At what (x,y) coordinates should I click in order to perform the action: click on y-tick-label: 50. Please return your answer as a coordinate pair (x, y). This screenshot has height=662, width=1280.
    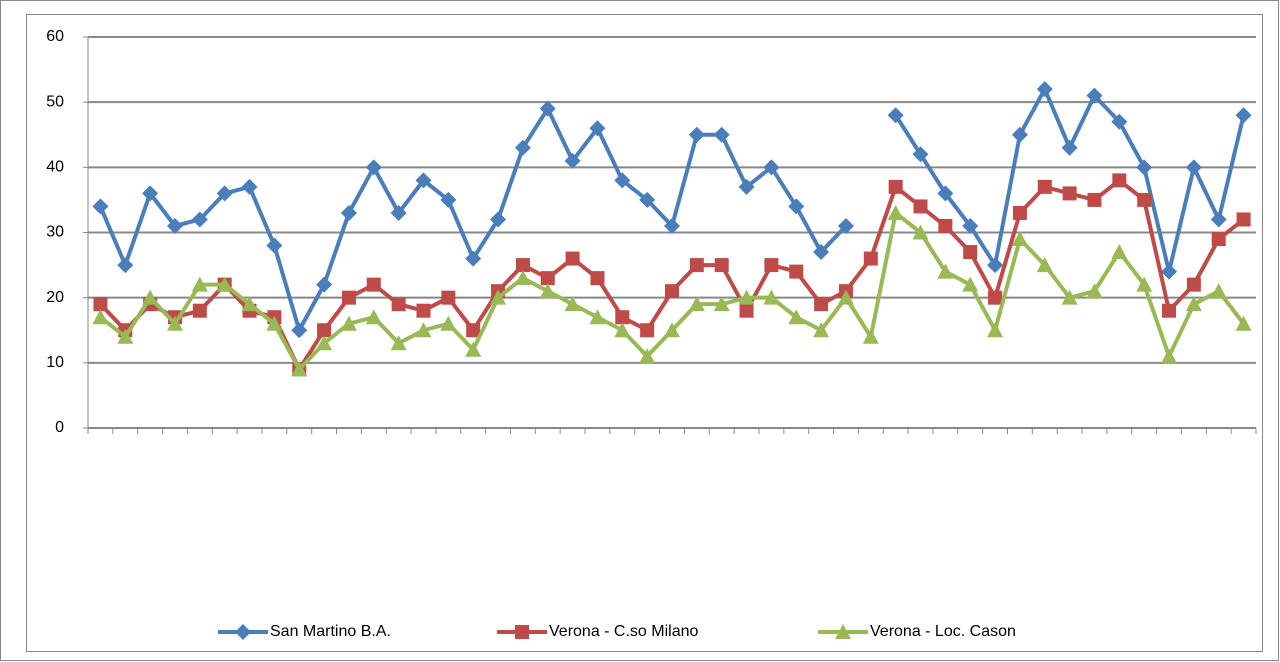
    Looking at the image, I should click on (55, 101).